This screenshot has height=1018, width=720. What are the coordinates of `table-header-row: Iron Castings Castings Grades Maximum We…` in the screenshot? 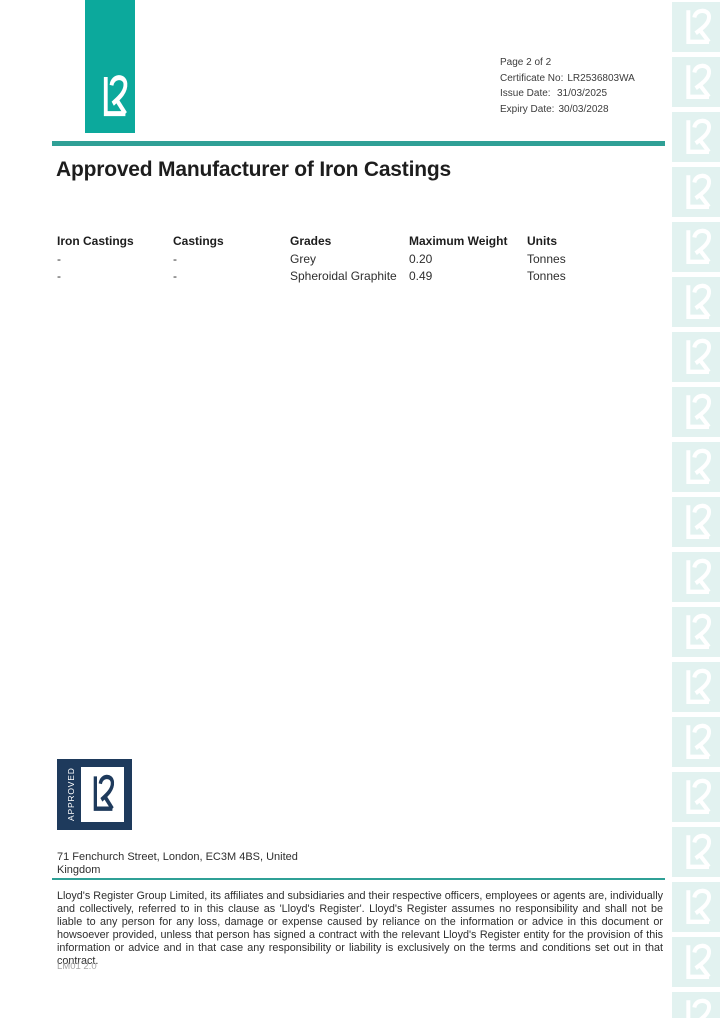 It's located at (357, 242).